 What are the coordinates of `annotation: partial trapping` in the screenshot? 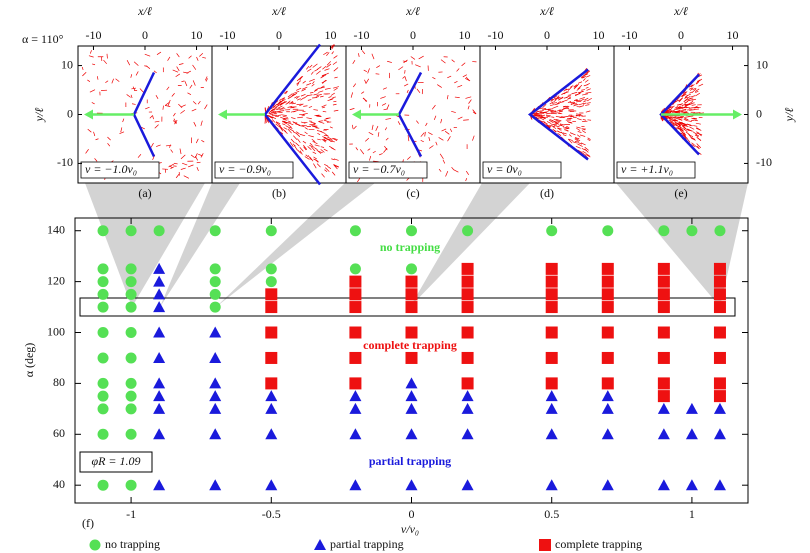 It's located at (410, 461).